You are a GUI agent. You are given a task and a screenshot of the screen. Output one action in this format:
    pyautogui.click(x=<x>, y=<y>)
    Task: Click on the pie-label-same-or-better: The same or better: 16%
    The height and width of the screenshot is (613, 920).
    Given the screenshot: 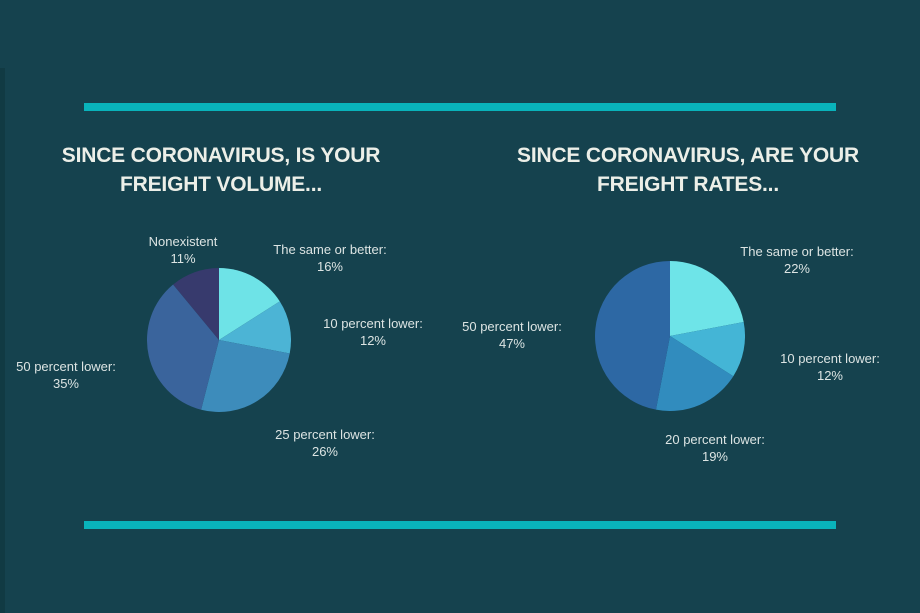 What is the action you would take?
    pyautogui.click(x=329, y=258)
    